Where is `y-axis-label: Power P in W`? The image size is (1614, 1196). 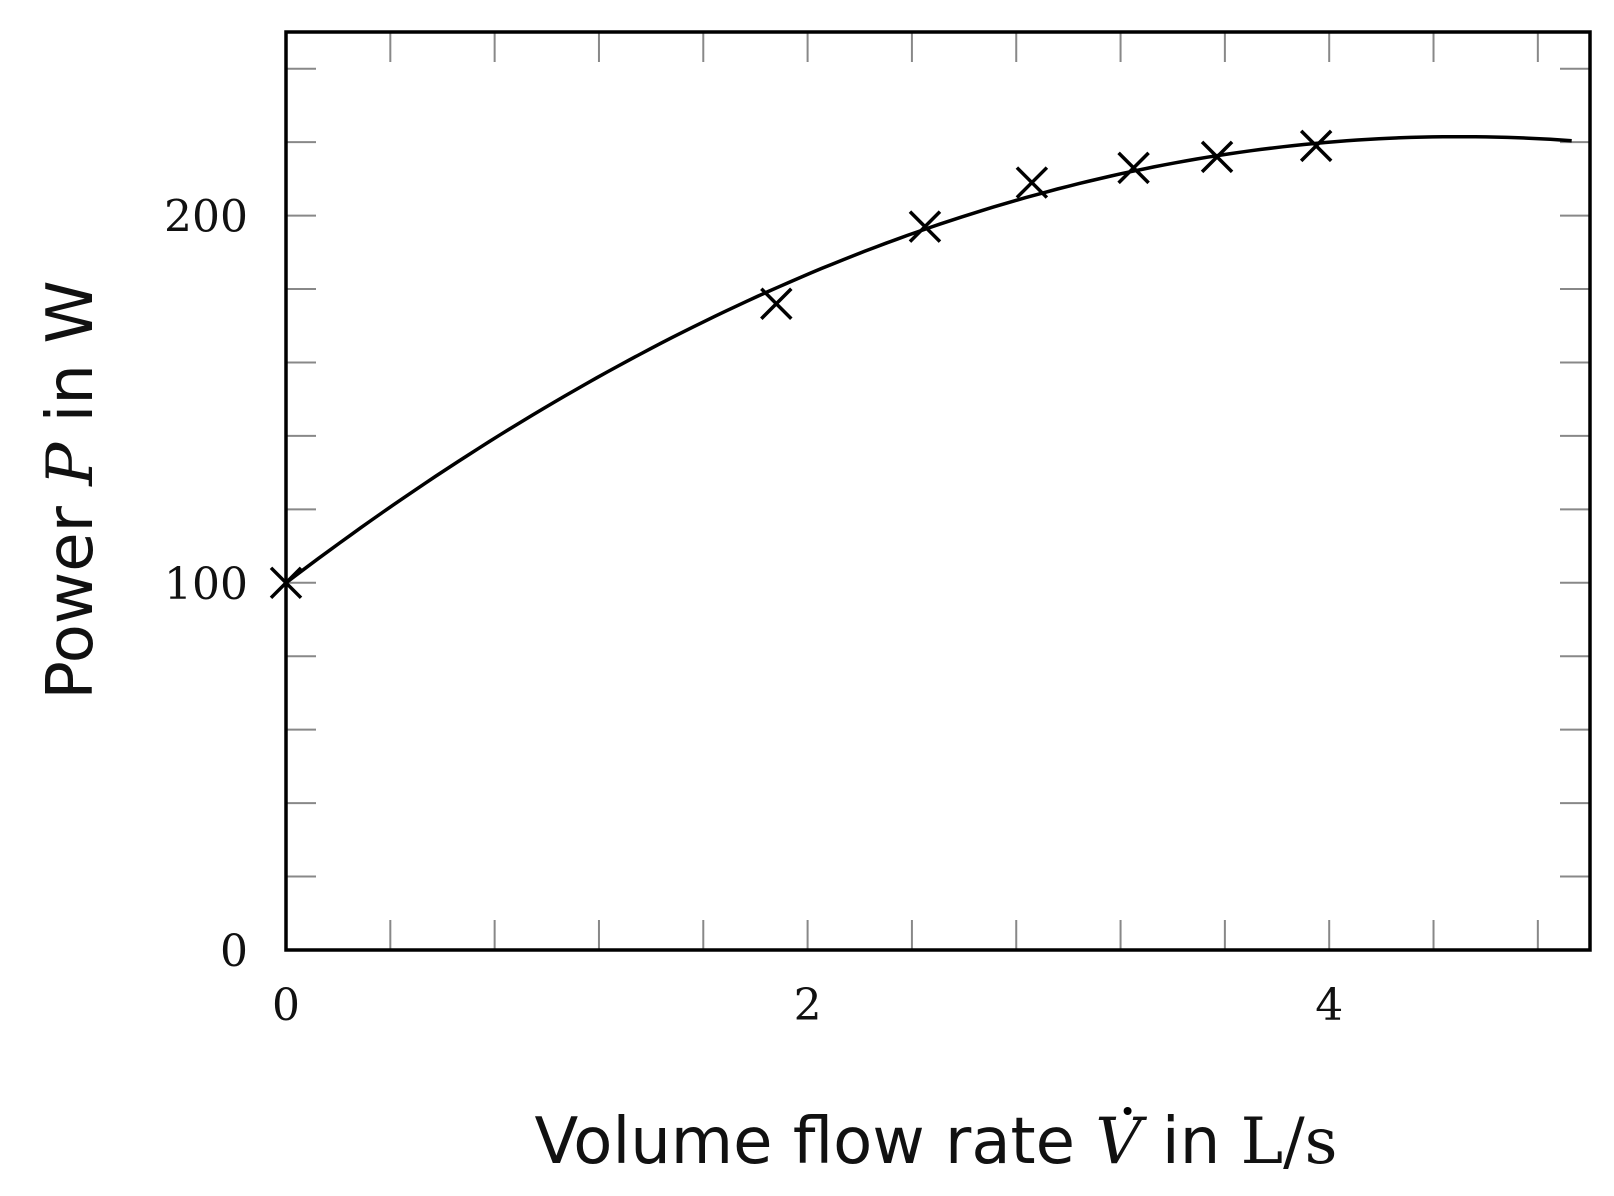
y-axis-label: Power P in W is located at coordinates (71, 489).